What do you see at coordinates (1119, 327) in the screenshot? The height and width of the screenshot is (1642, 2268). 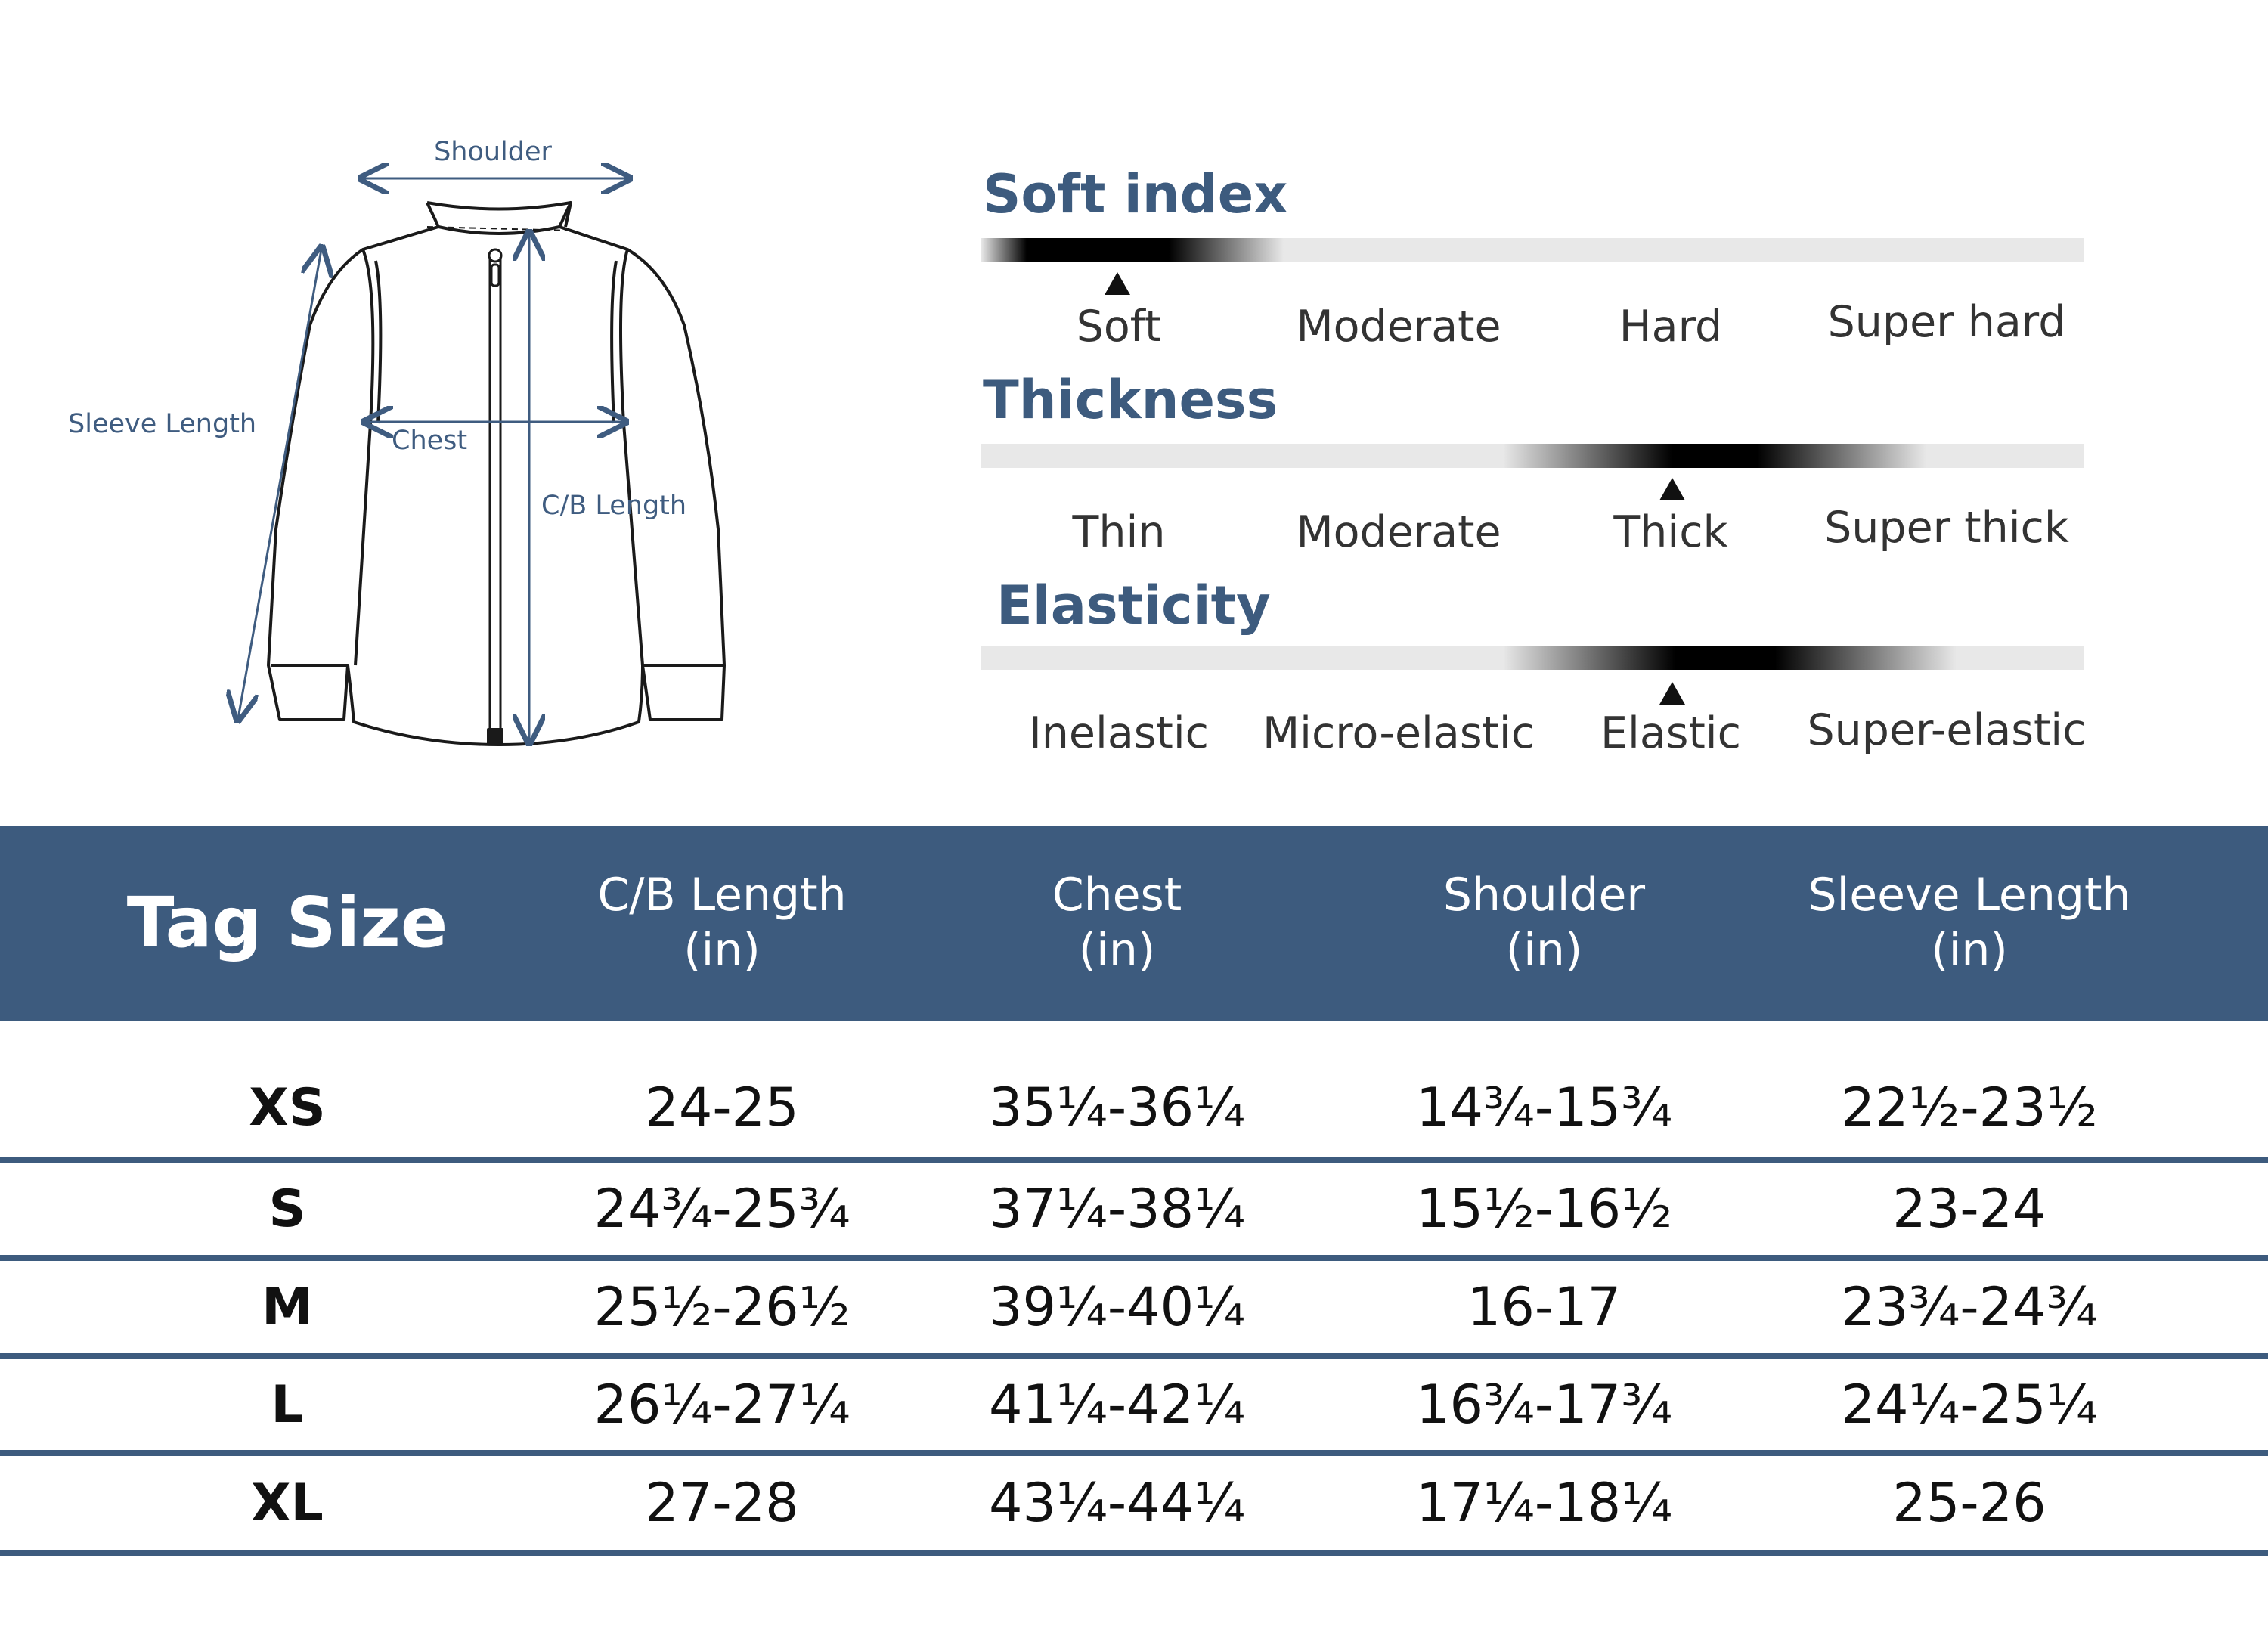 I see `soft-index-option: Soft` at bounding box center [1119, 327].